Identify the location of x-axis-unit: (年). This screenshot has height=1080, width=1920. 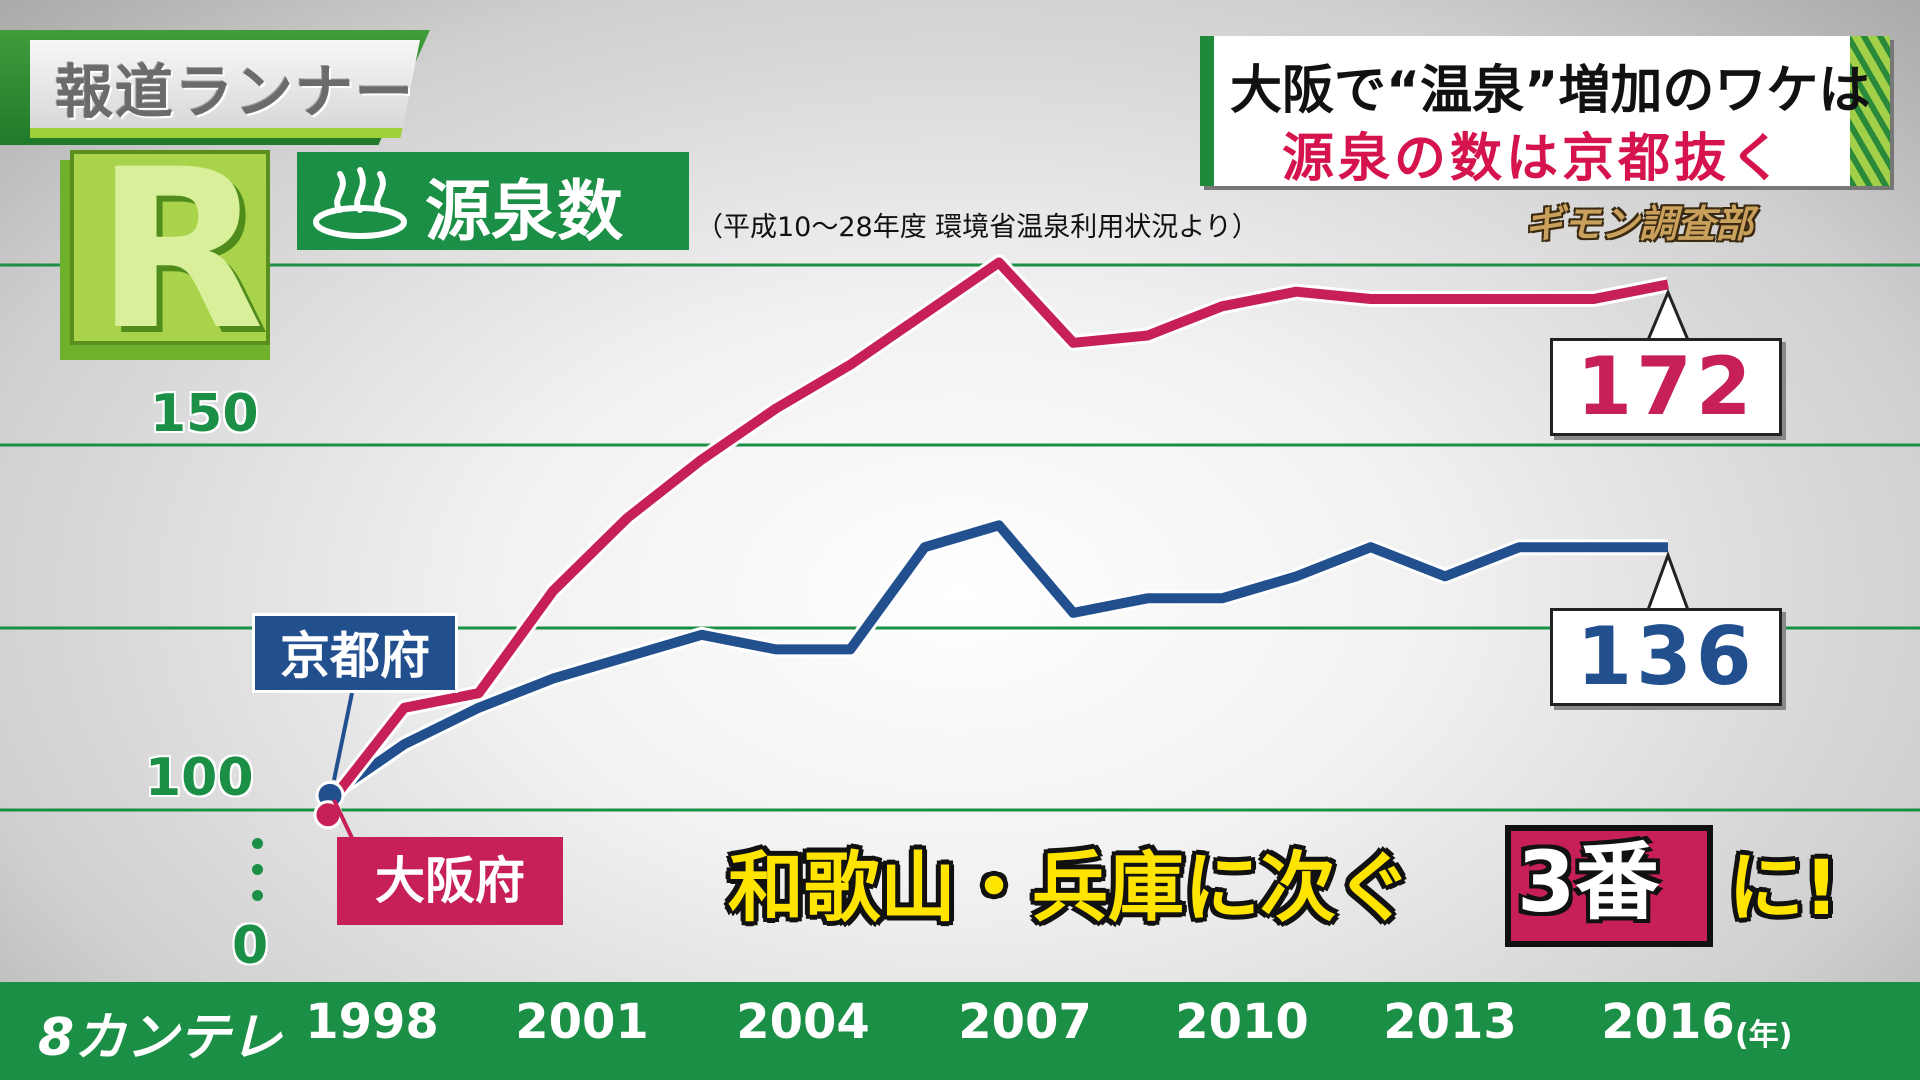
(1764, 1035).